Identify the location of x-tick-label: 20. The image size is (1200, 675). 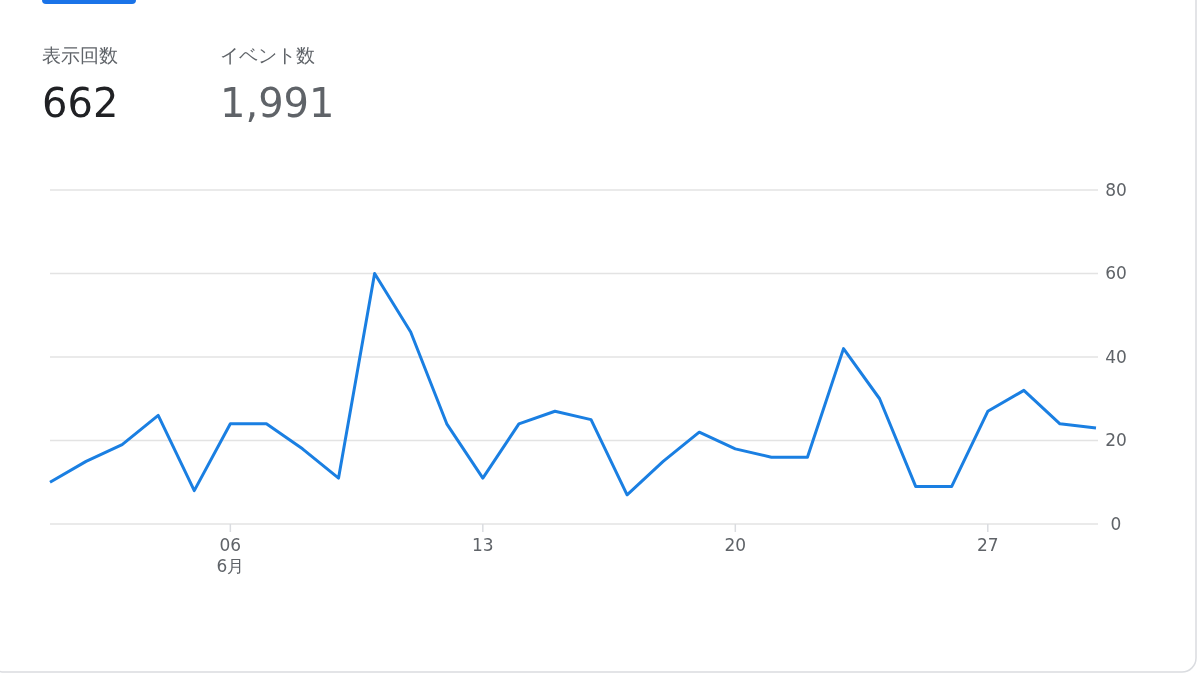
(735, 545).